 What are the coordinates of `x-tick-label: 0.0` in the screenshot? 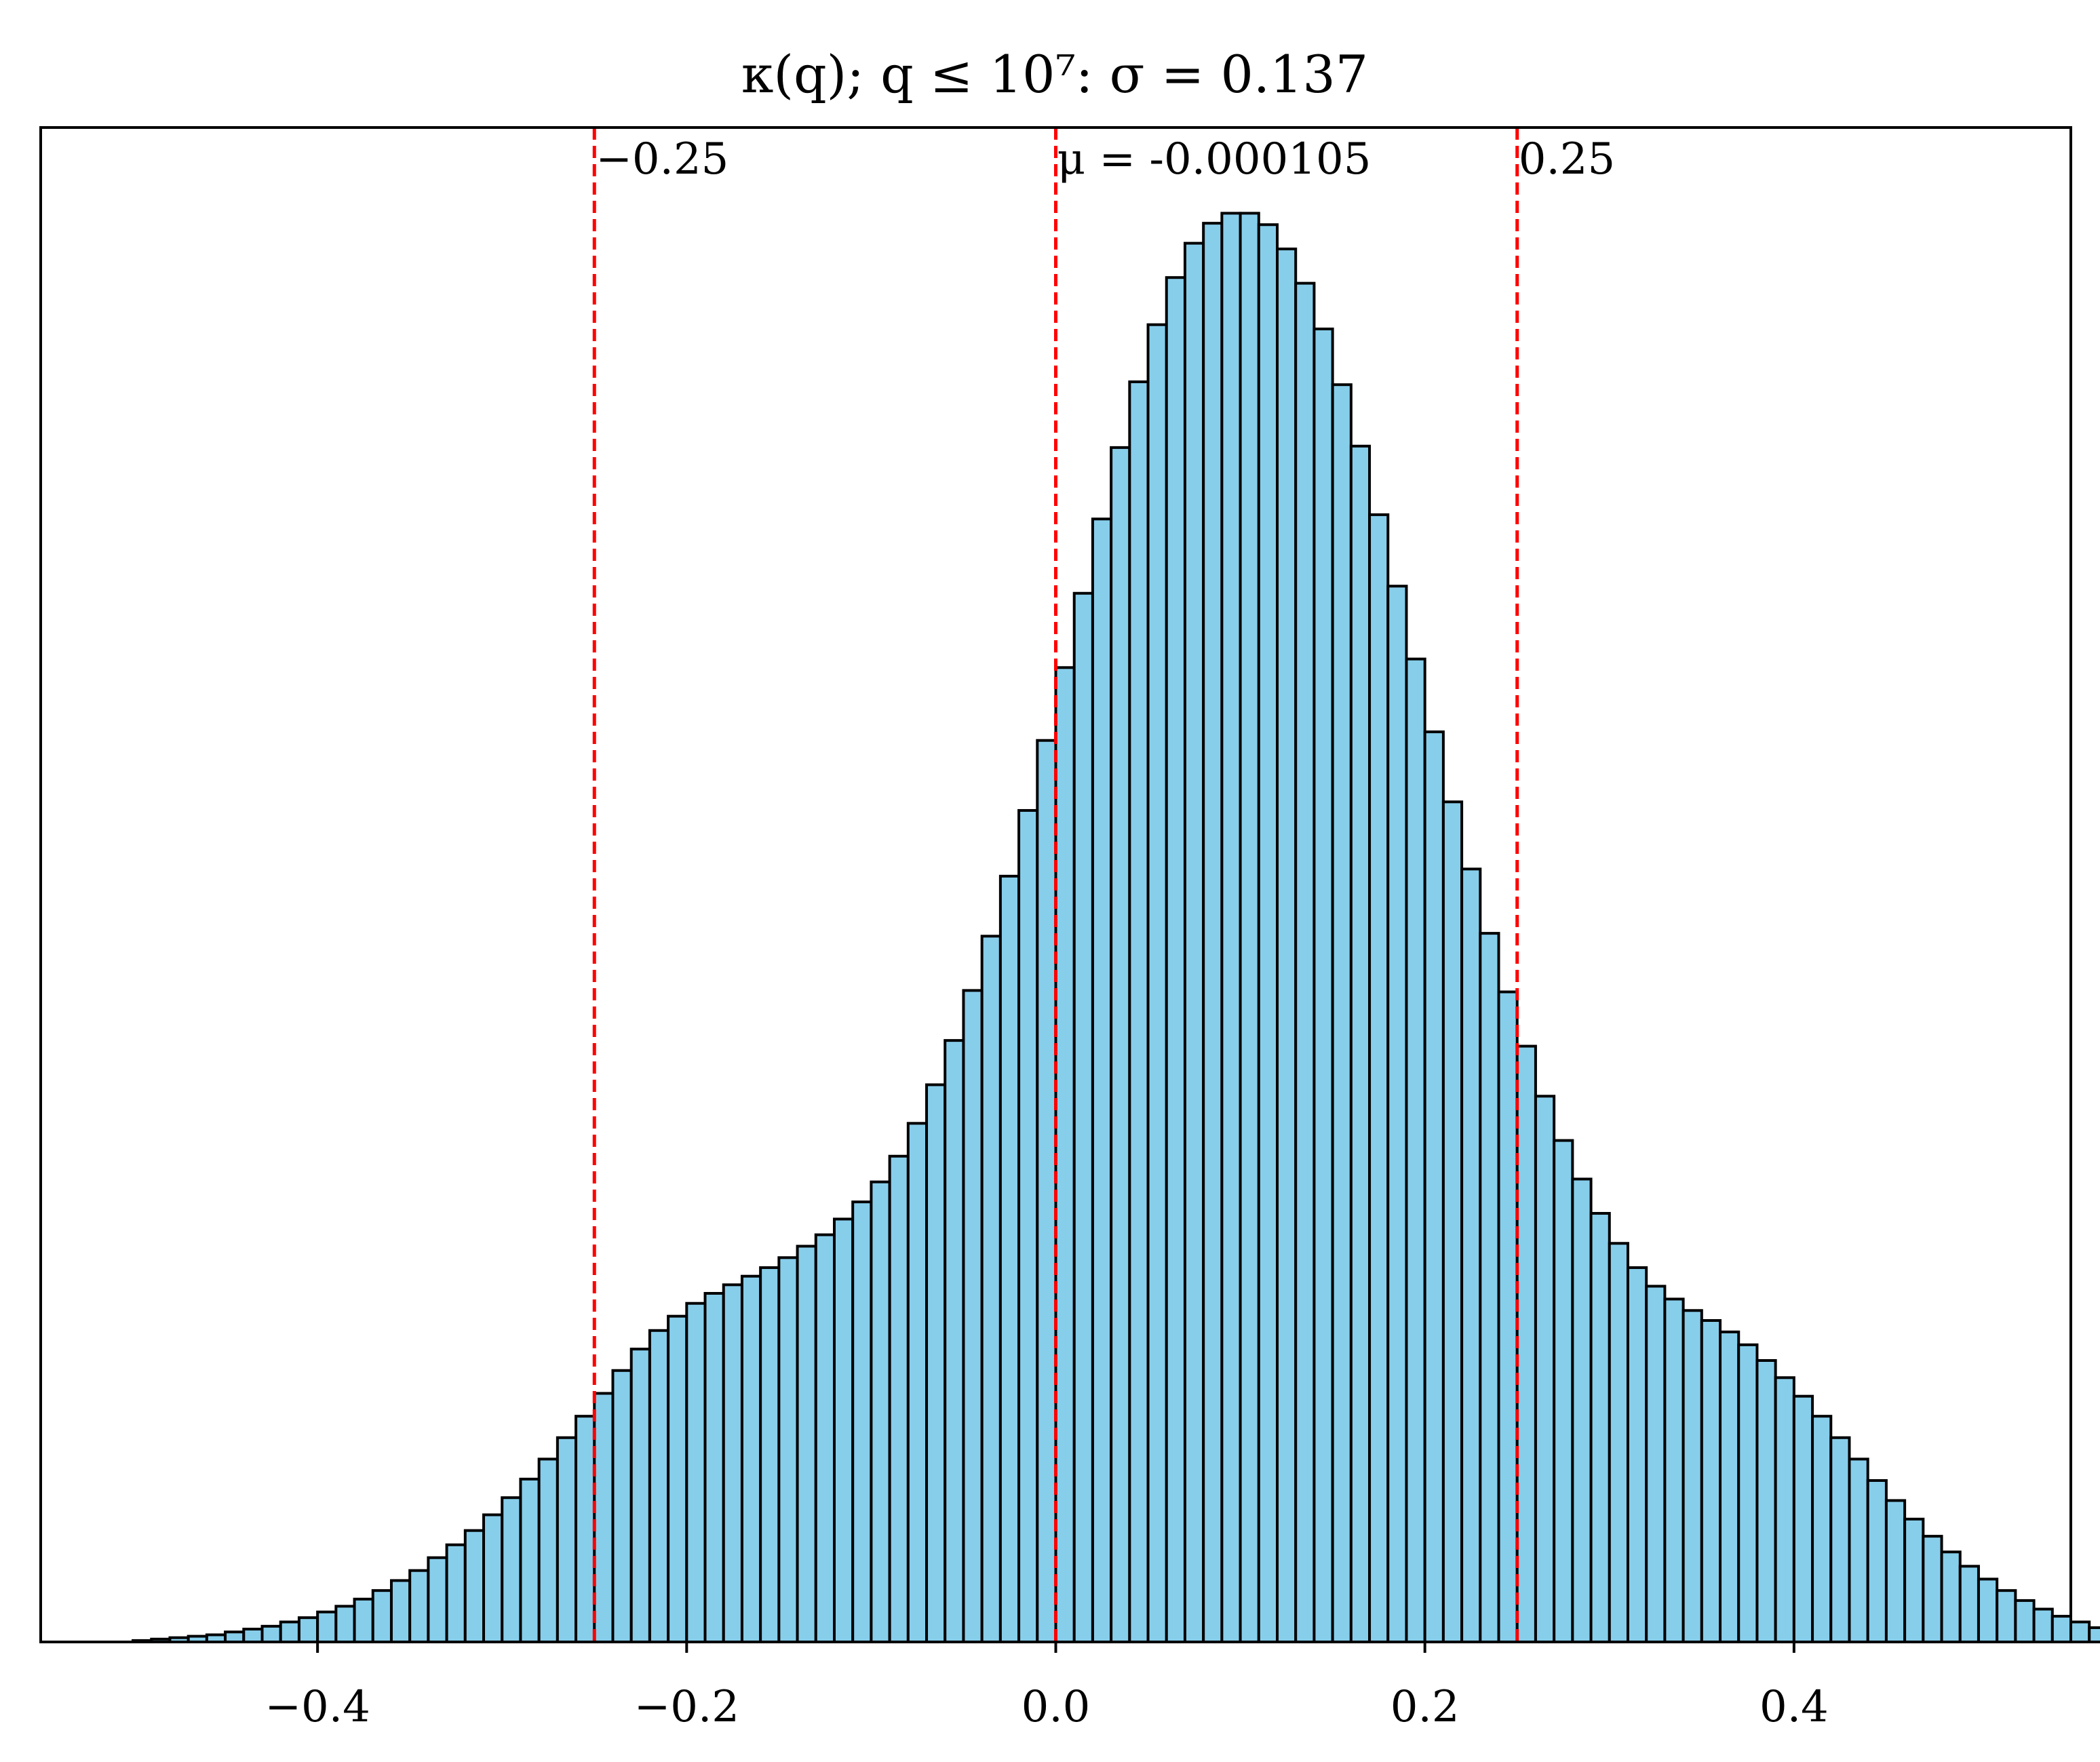 It's located at (1056, 1707).